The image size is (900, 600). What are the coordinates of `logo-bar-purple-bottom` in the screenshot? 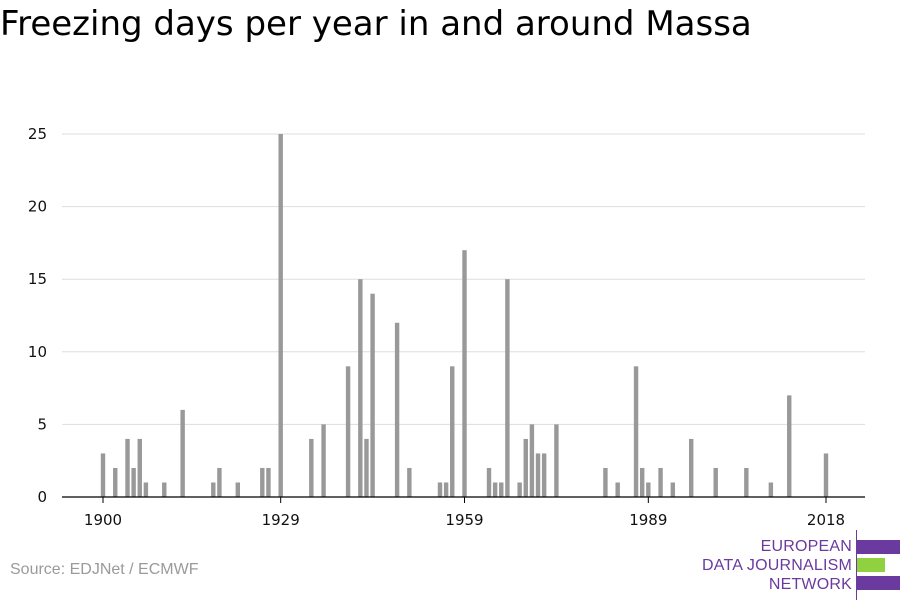 It's located at (878, 583).